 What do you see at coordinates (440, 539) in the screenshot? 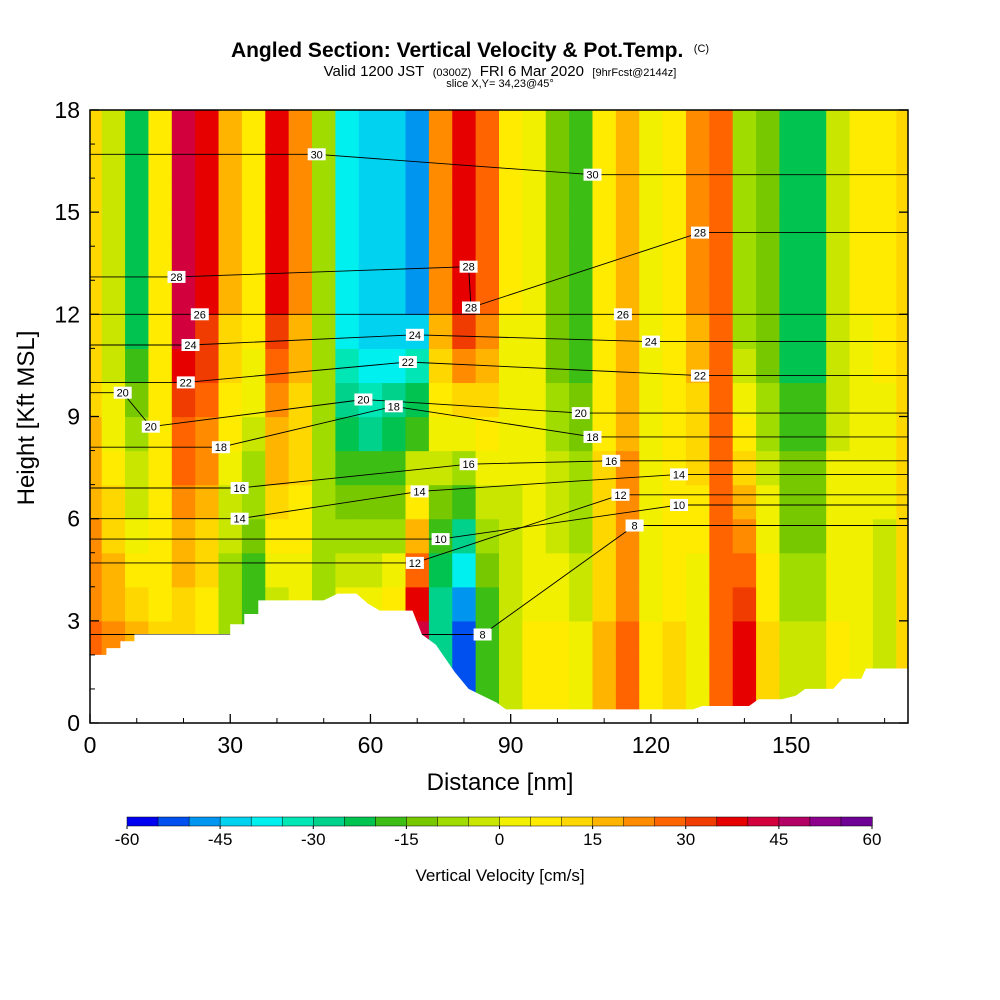
I see `contour-label: 10` at bounding box center [440, 539].